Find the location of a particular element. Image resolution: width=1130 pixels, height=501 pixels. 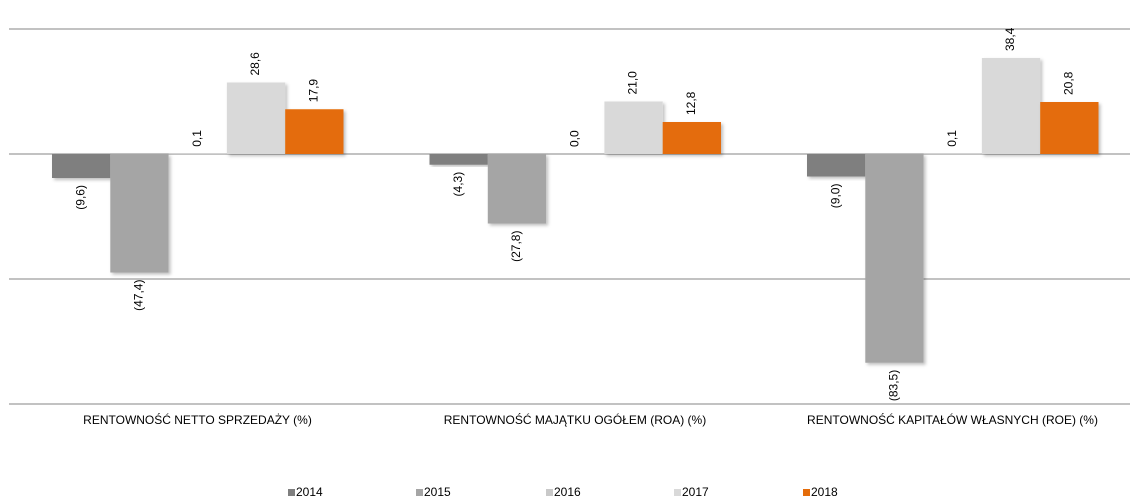

value-label: 38,4 is located at coordinates (1010, 39).